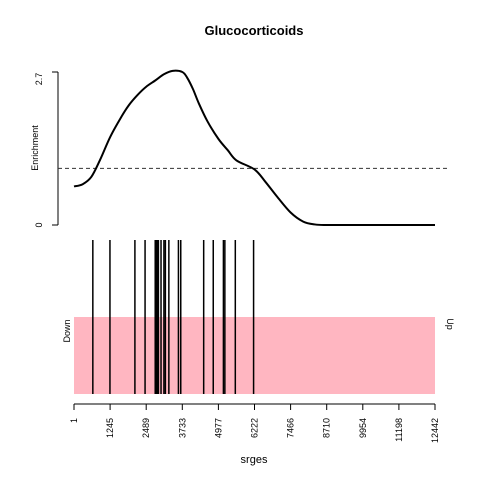  What do you see at coordinates (67, 330) in the screenshot?
I see `down-label: Down` at bounding box center [67, 330].